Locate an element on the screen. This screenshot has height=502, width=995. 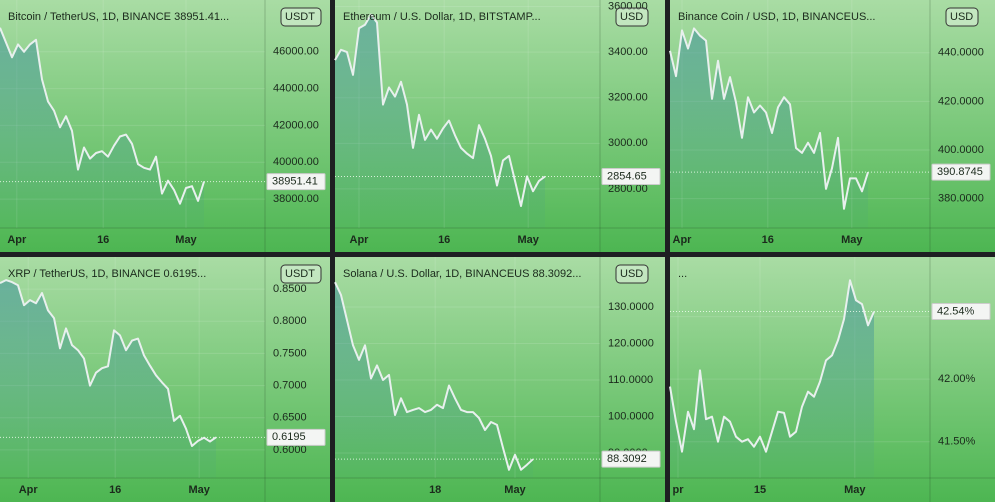
y-tick-label: 3000.00 is located at coordinates (628, 143).